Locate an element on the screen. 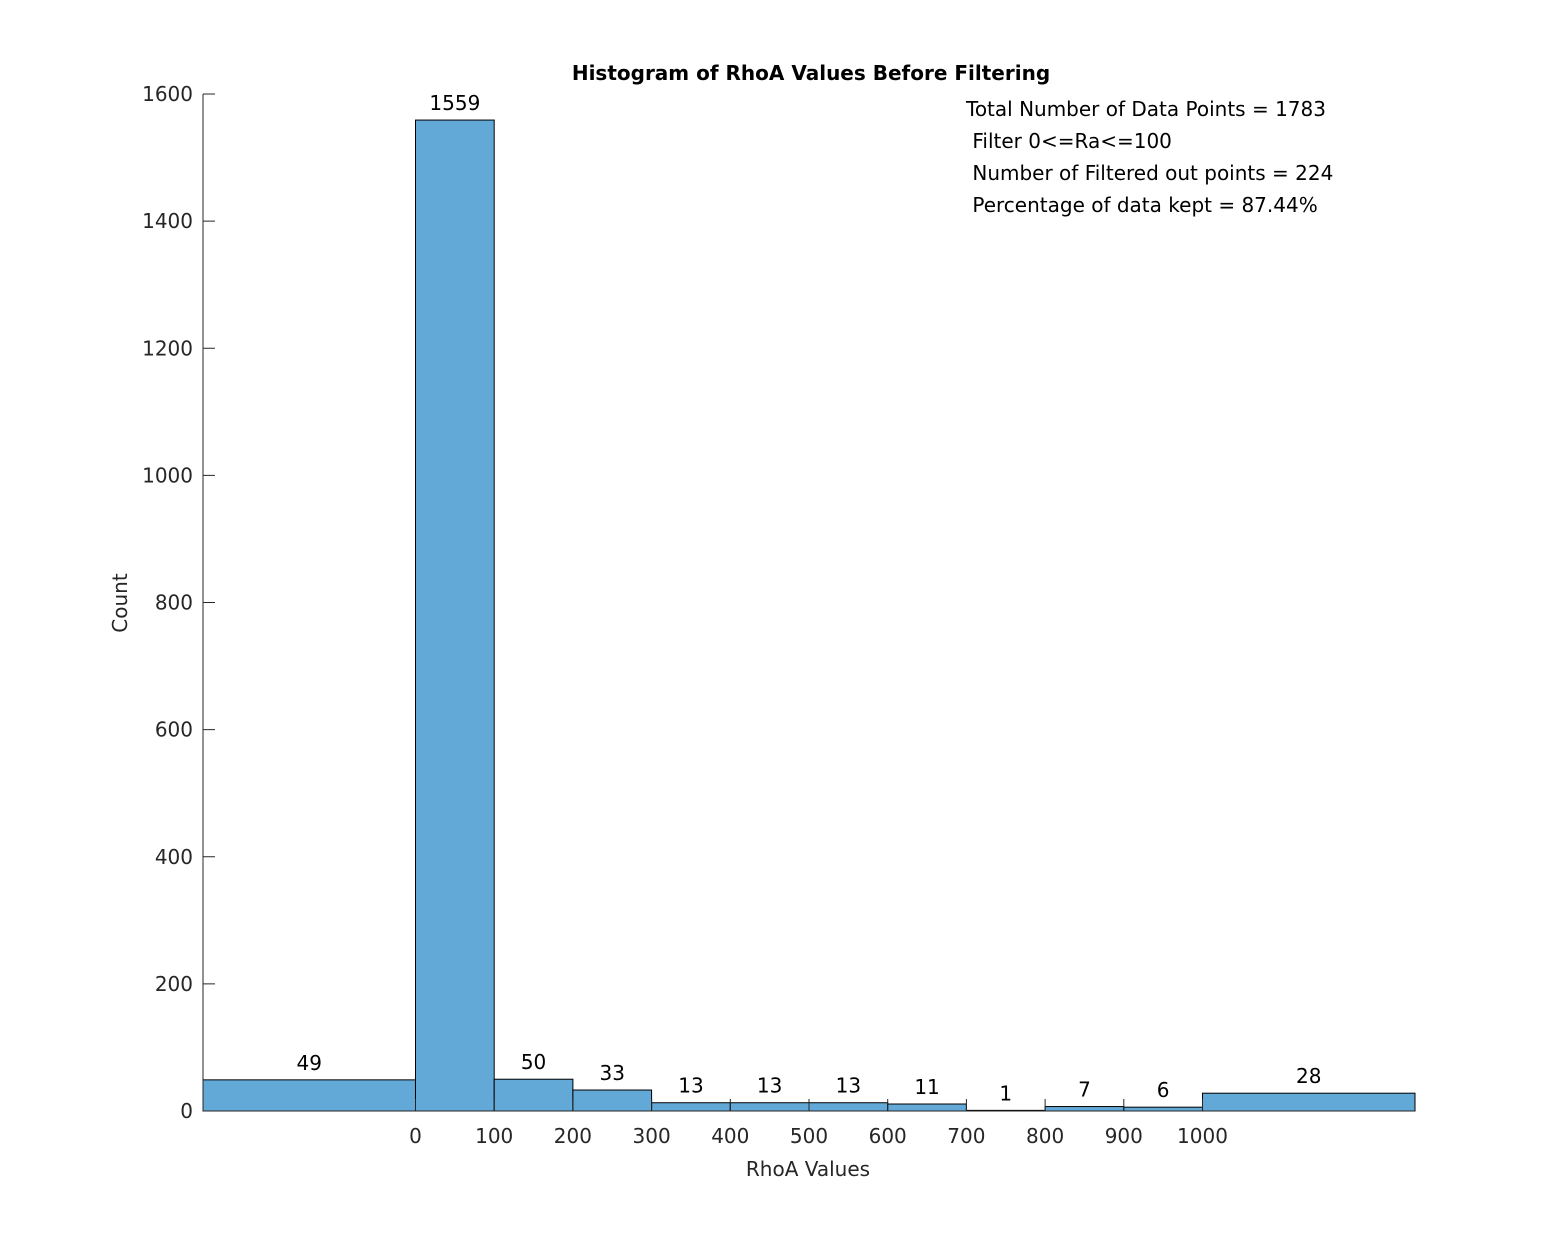  y-tick-label-2: 400 is located at coordinates (174, 857).